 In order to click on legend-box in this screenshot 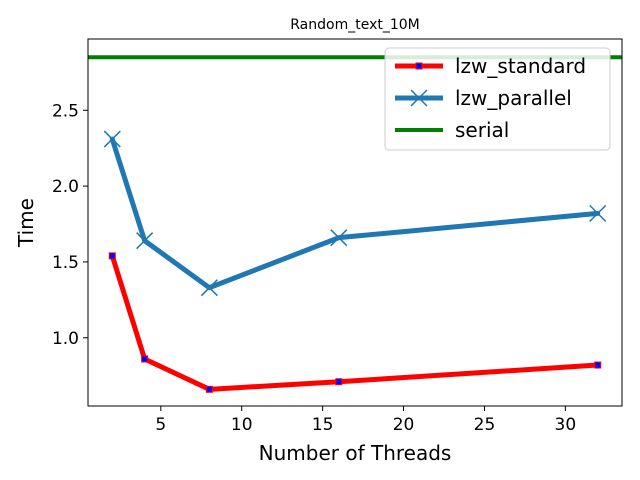, I will do `click(497, 99)`.